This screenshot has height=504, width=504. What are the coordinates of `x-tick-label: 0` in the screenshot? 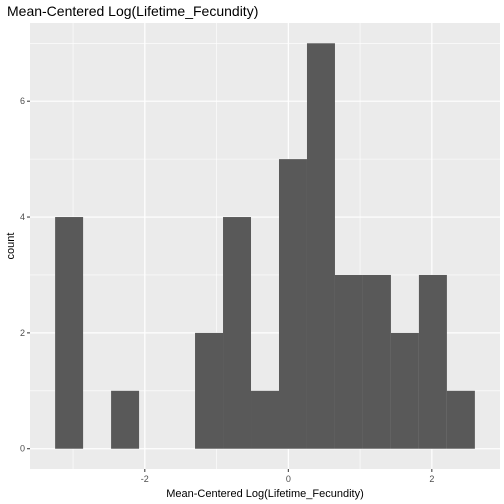 It's located at (288, 479).